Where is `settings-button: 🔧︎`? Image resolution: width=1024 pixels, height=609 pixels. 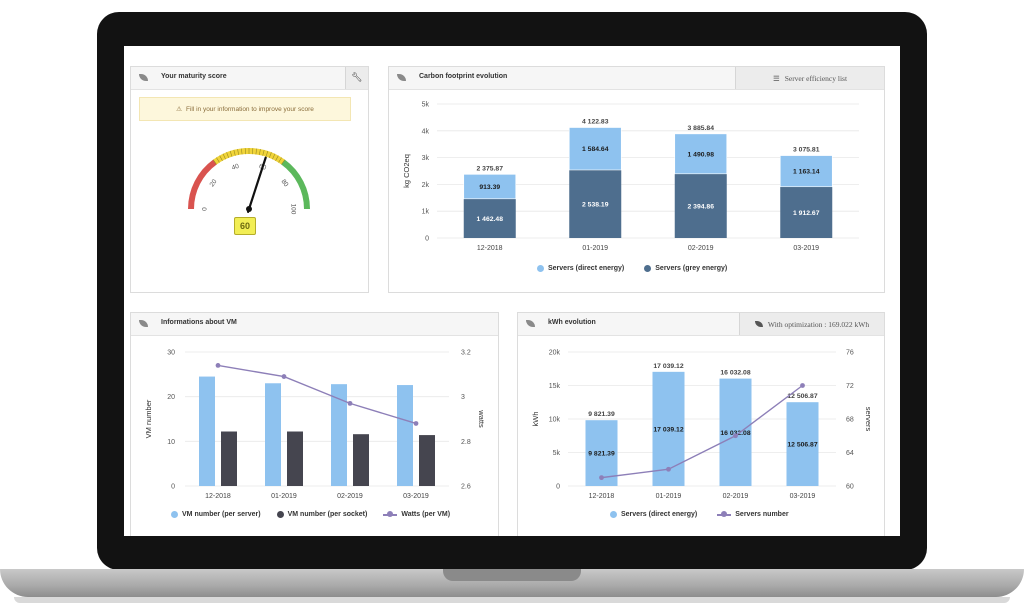 settings-button: 🔧︎ is located at coordinates (356, 78).